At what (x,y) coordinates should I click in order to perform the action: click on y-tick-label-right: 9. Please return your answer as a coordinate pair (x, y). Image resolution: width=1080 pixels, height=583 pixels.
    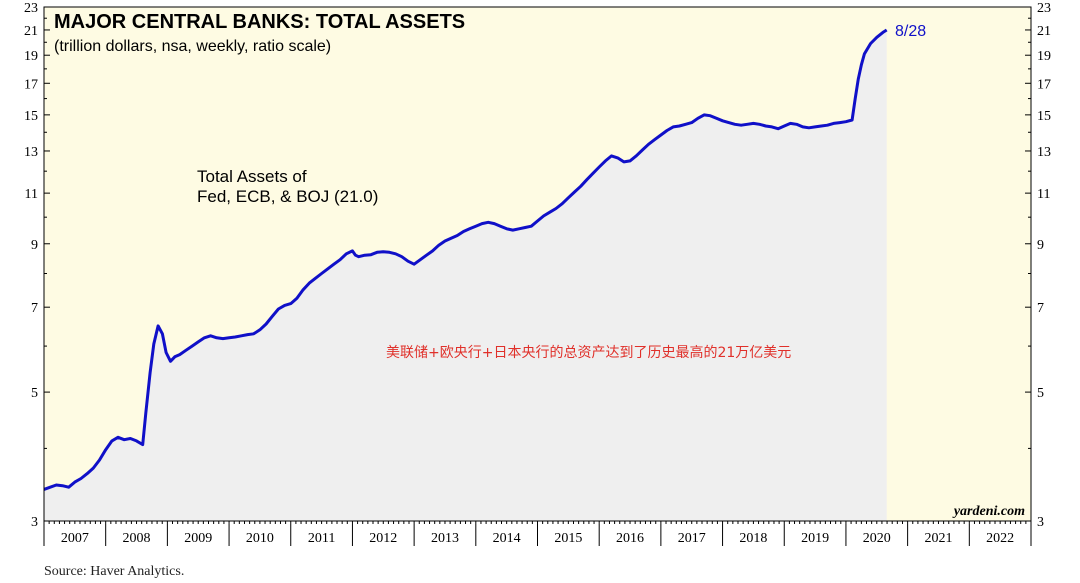
    Looking at the image, I should click on (1040, 245).